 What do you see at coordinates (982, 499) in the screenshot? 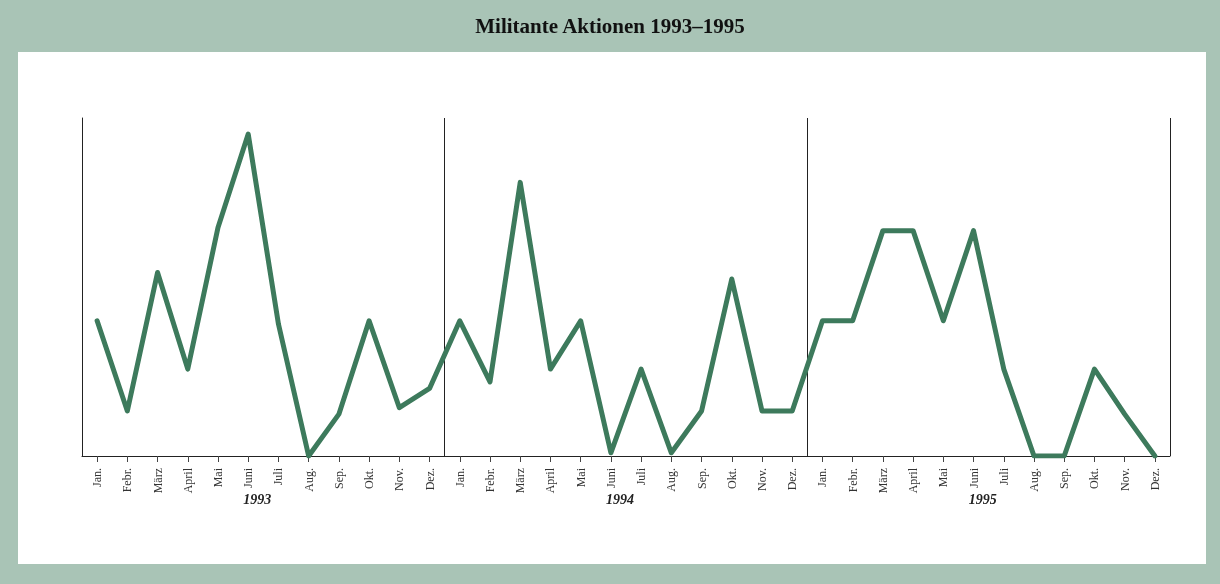
I see `text: 1995` at bounding box center [982, 499].